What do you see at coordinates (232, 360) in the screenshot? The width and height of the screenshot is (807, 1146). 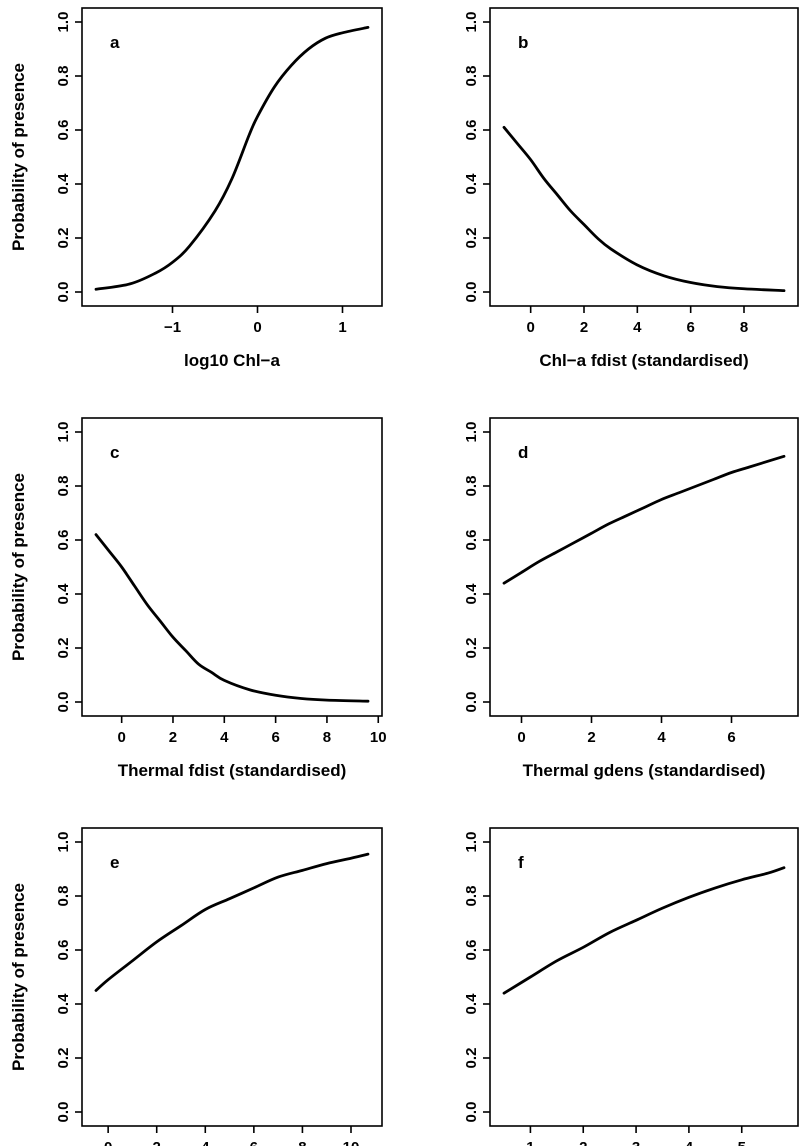 I see `x-axis-title: log10 Chl−a` at bounding box center [232, 360].